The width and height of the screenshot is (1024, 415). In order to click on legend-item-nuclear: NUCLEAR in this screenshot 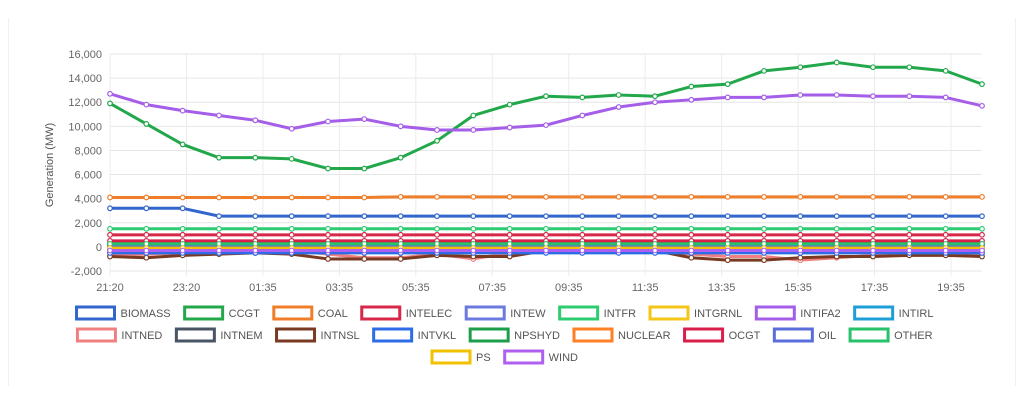, I will do `click(621, 335)`.